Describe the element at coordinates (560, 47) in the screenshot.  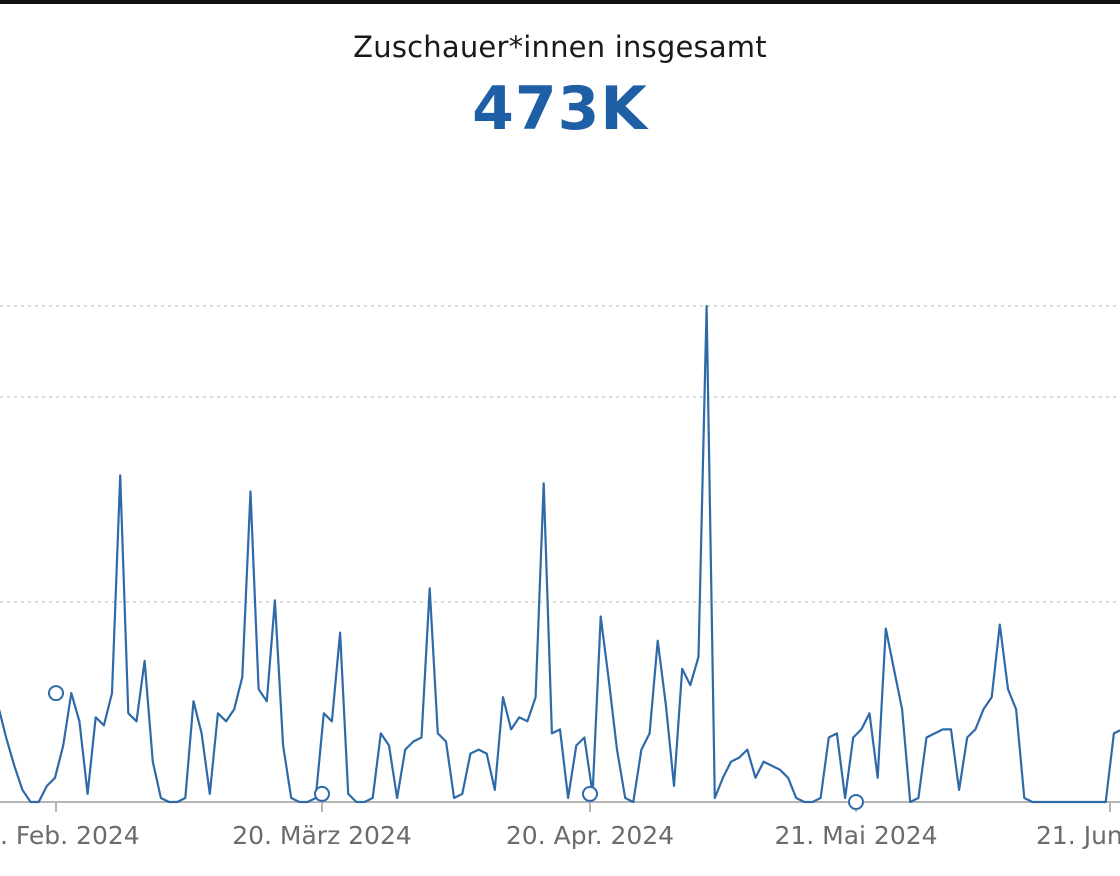
I see `metric-label: Zuschauer*innen insgesamt` at that location.